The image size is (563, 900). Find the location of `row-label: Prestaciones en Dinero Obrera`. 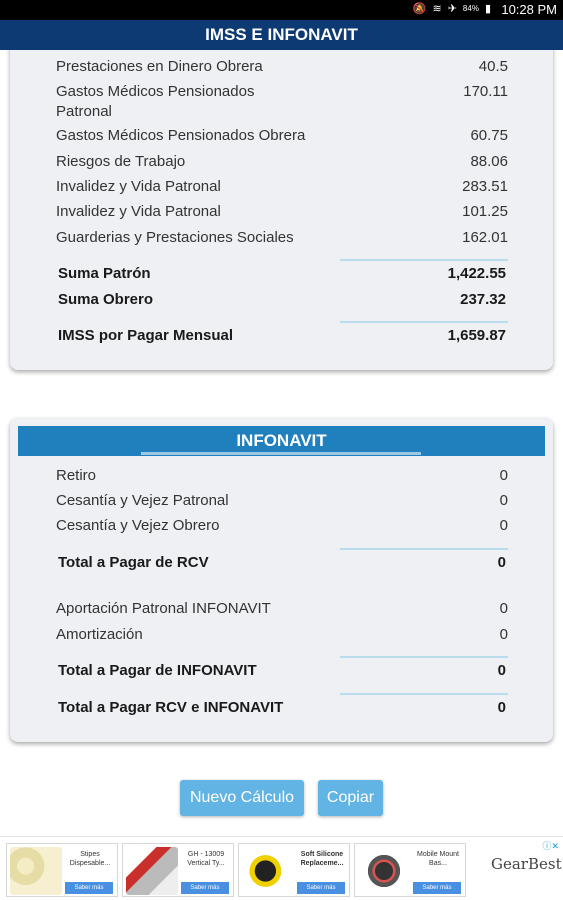

row-label: Prestaciones en Dinero Obrera is located at coordinates (159, 66).